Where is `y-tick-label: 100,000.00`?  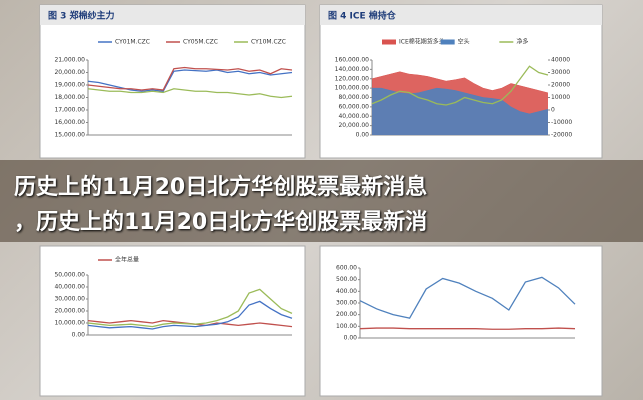 y-tick-label: 100,000.00 is located at coordinates (352, 88).